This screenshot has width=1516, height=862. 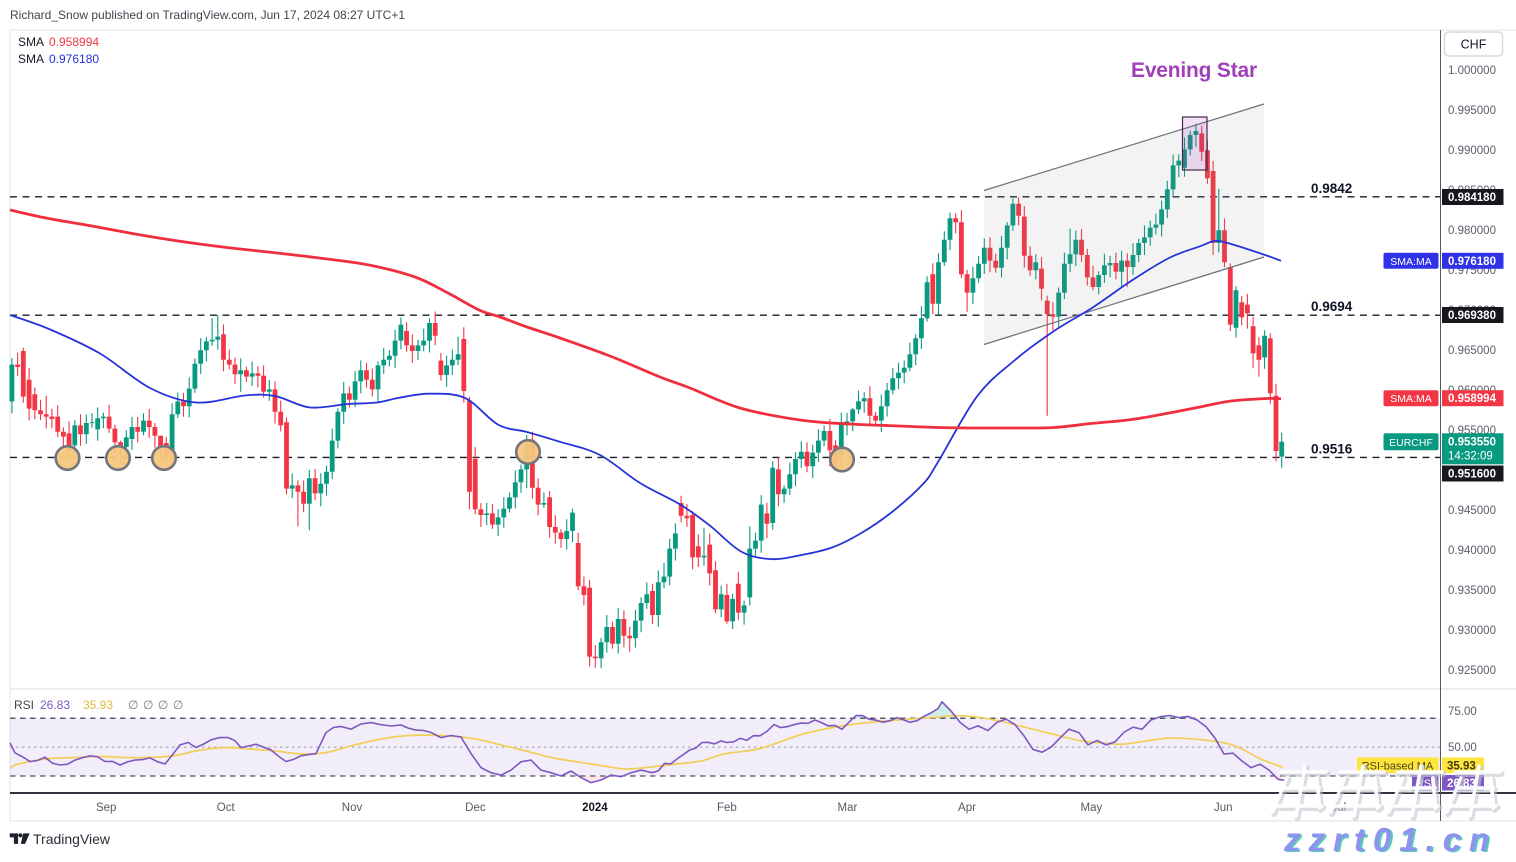 I want to click on svg-text: RSI-based MA, so click(x=1398, y=767).